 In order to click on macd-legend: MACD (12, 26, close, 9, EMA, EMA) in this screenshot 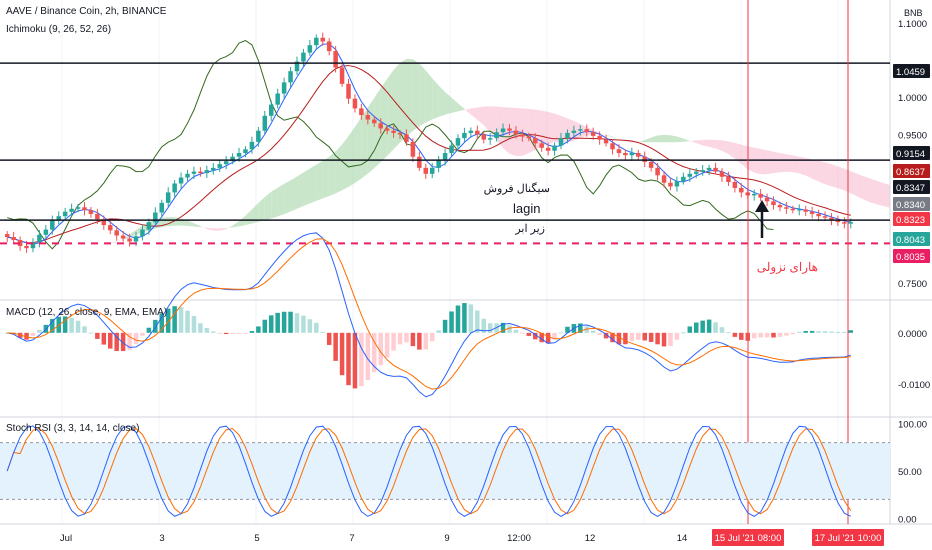, I will do `click(87, 312)`.